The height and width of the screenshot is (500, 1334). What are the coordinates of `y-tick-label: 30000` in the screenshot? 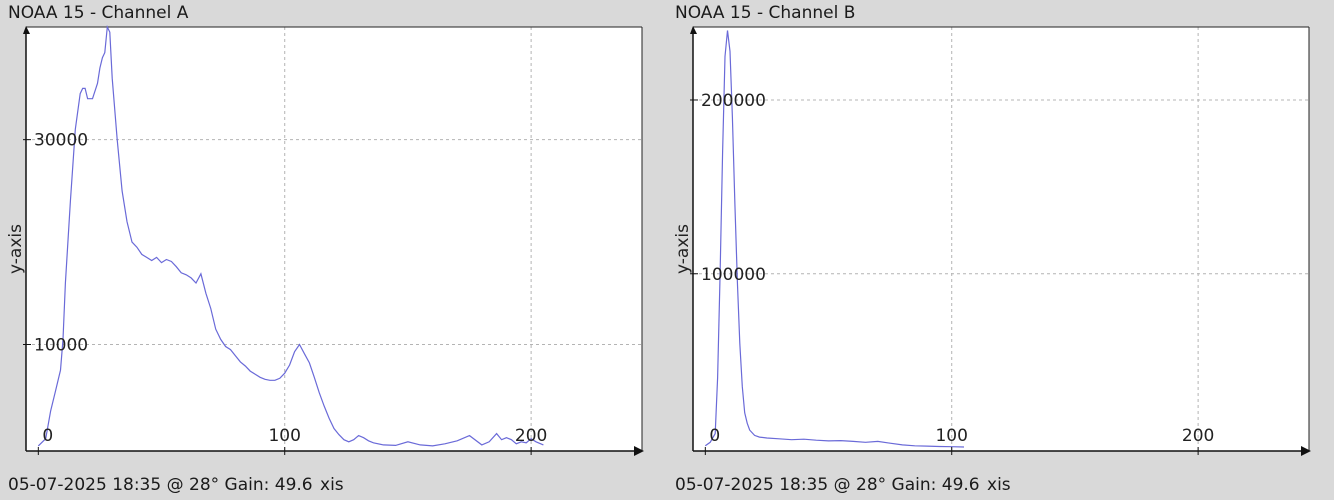 It's located at (61, 141).